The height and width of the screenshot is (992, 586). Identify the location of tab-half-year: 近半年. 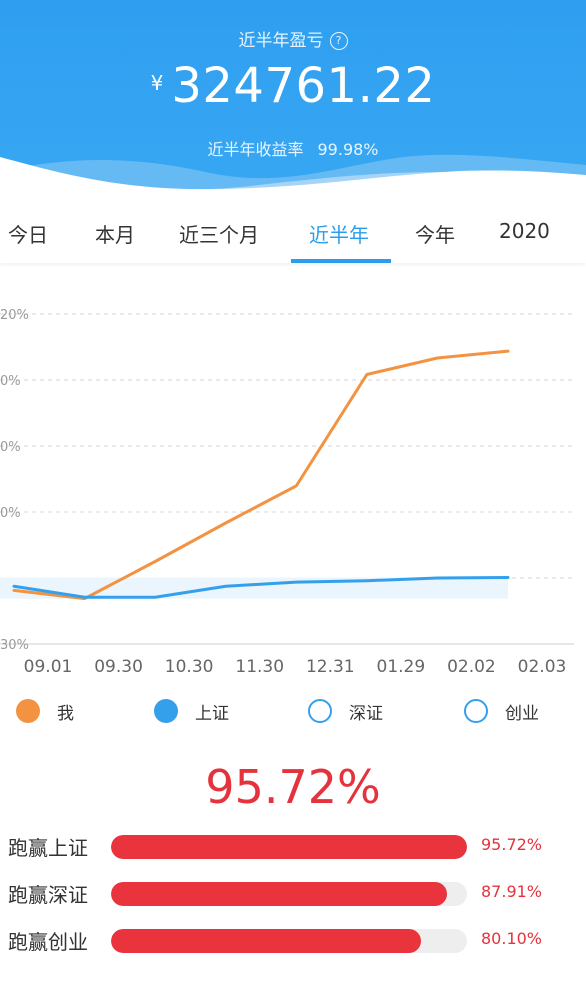
(339, 235).